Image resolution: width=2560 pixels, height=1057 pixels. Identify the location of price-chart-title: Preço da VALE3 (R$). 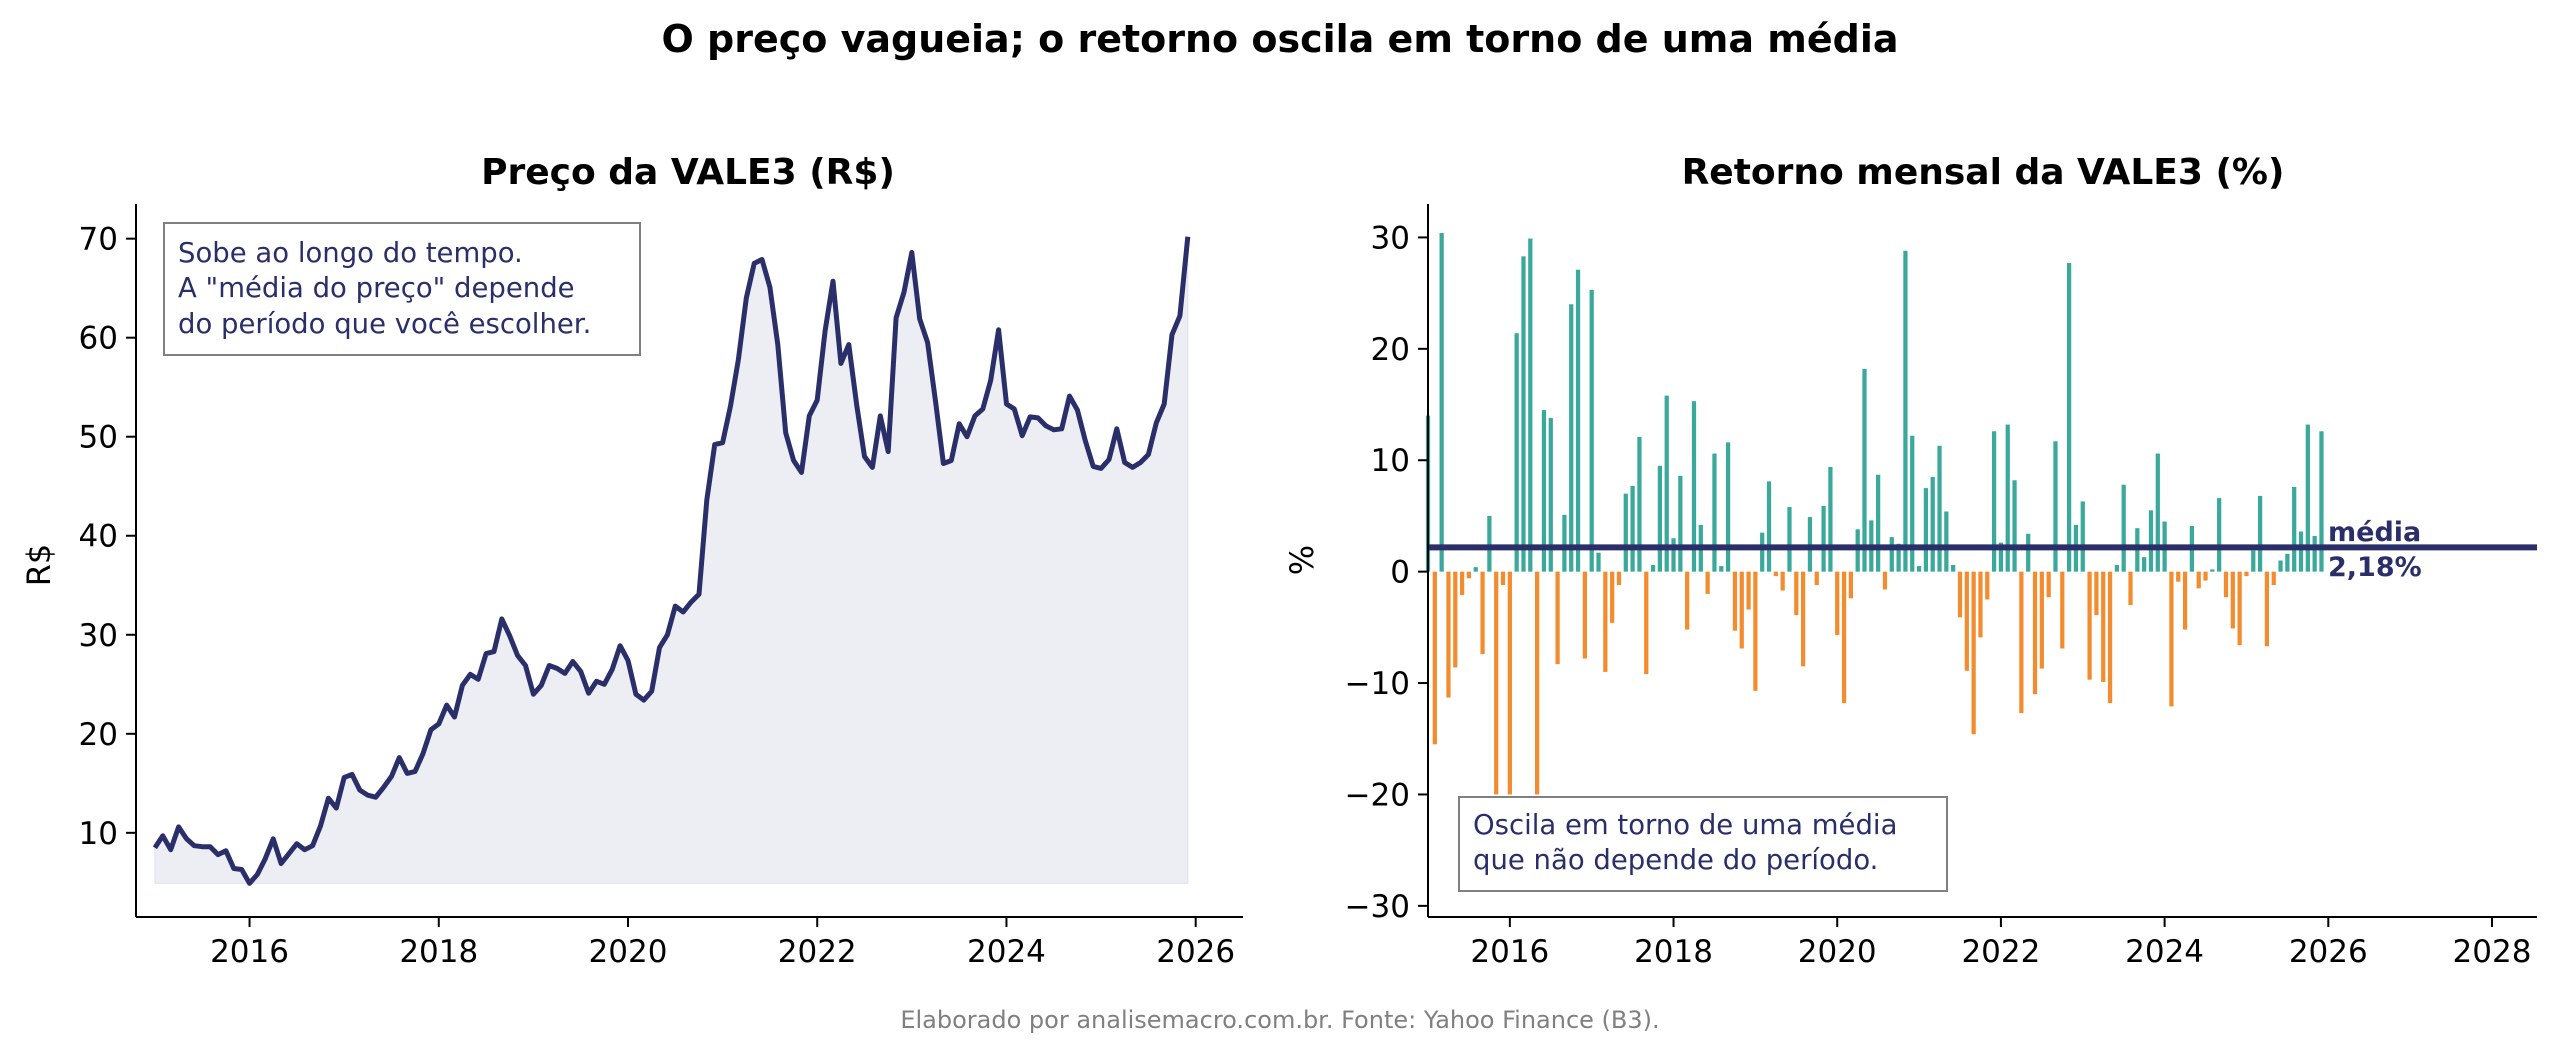
(688, 172).